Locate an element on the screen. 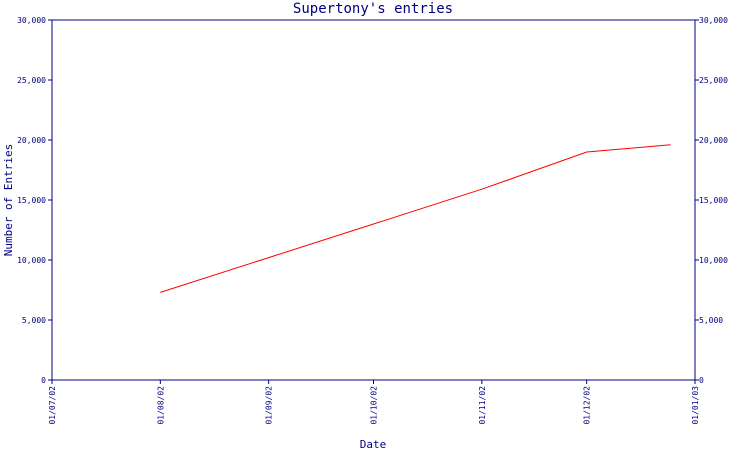  x-tick-label: 01/08/02 is located at coordinates (160, 405).